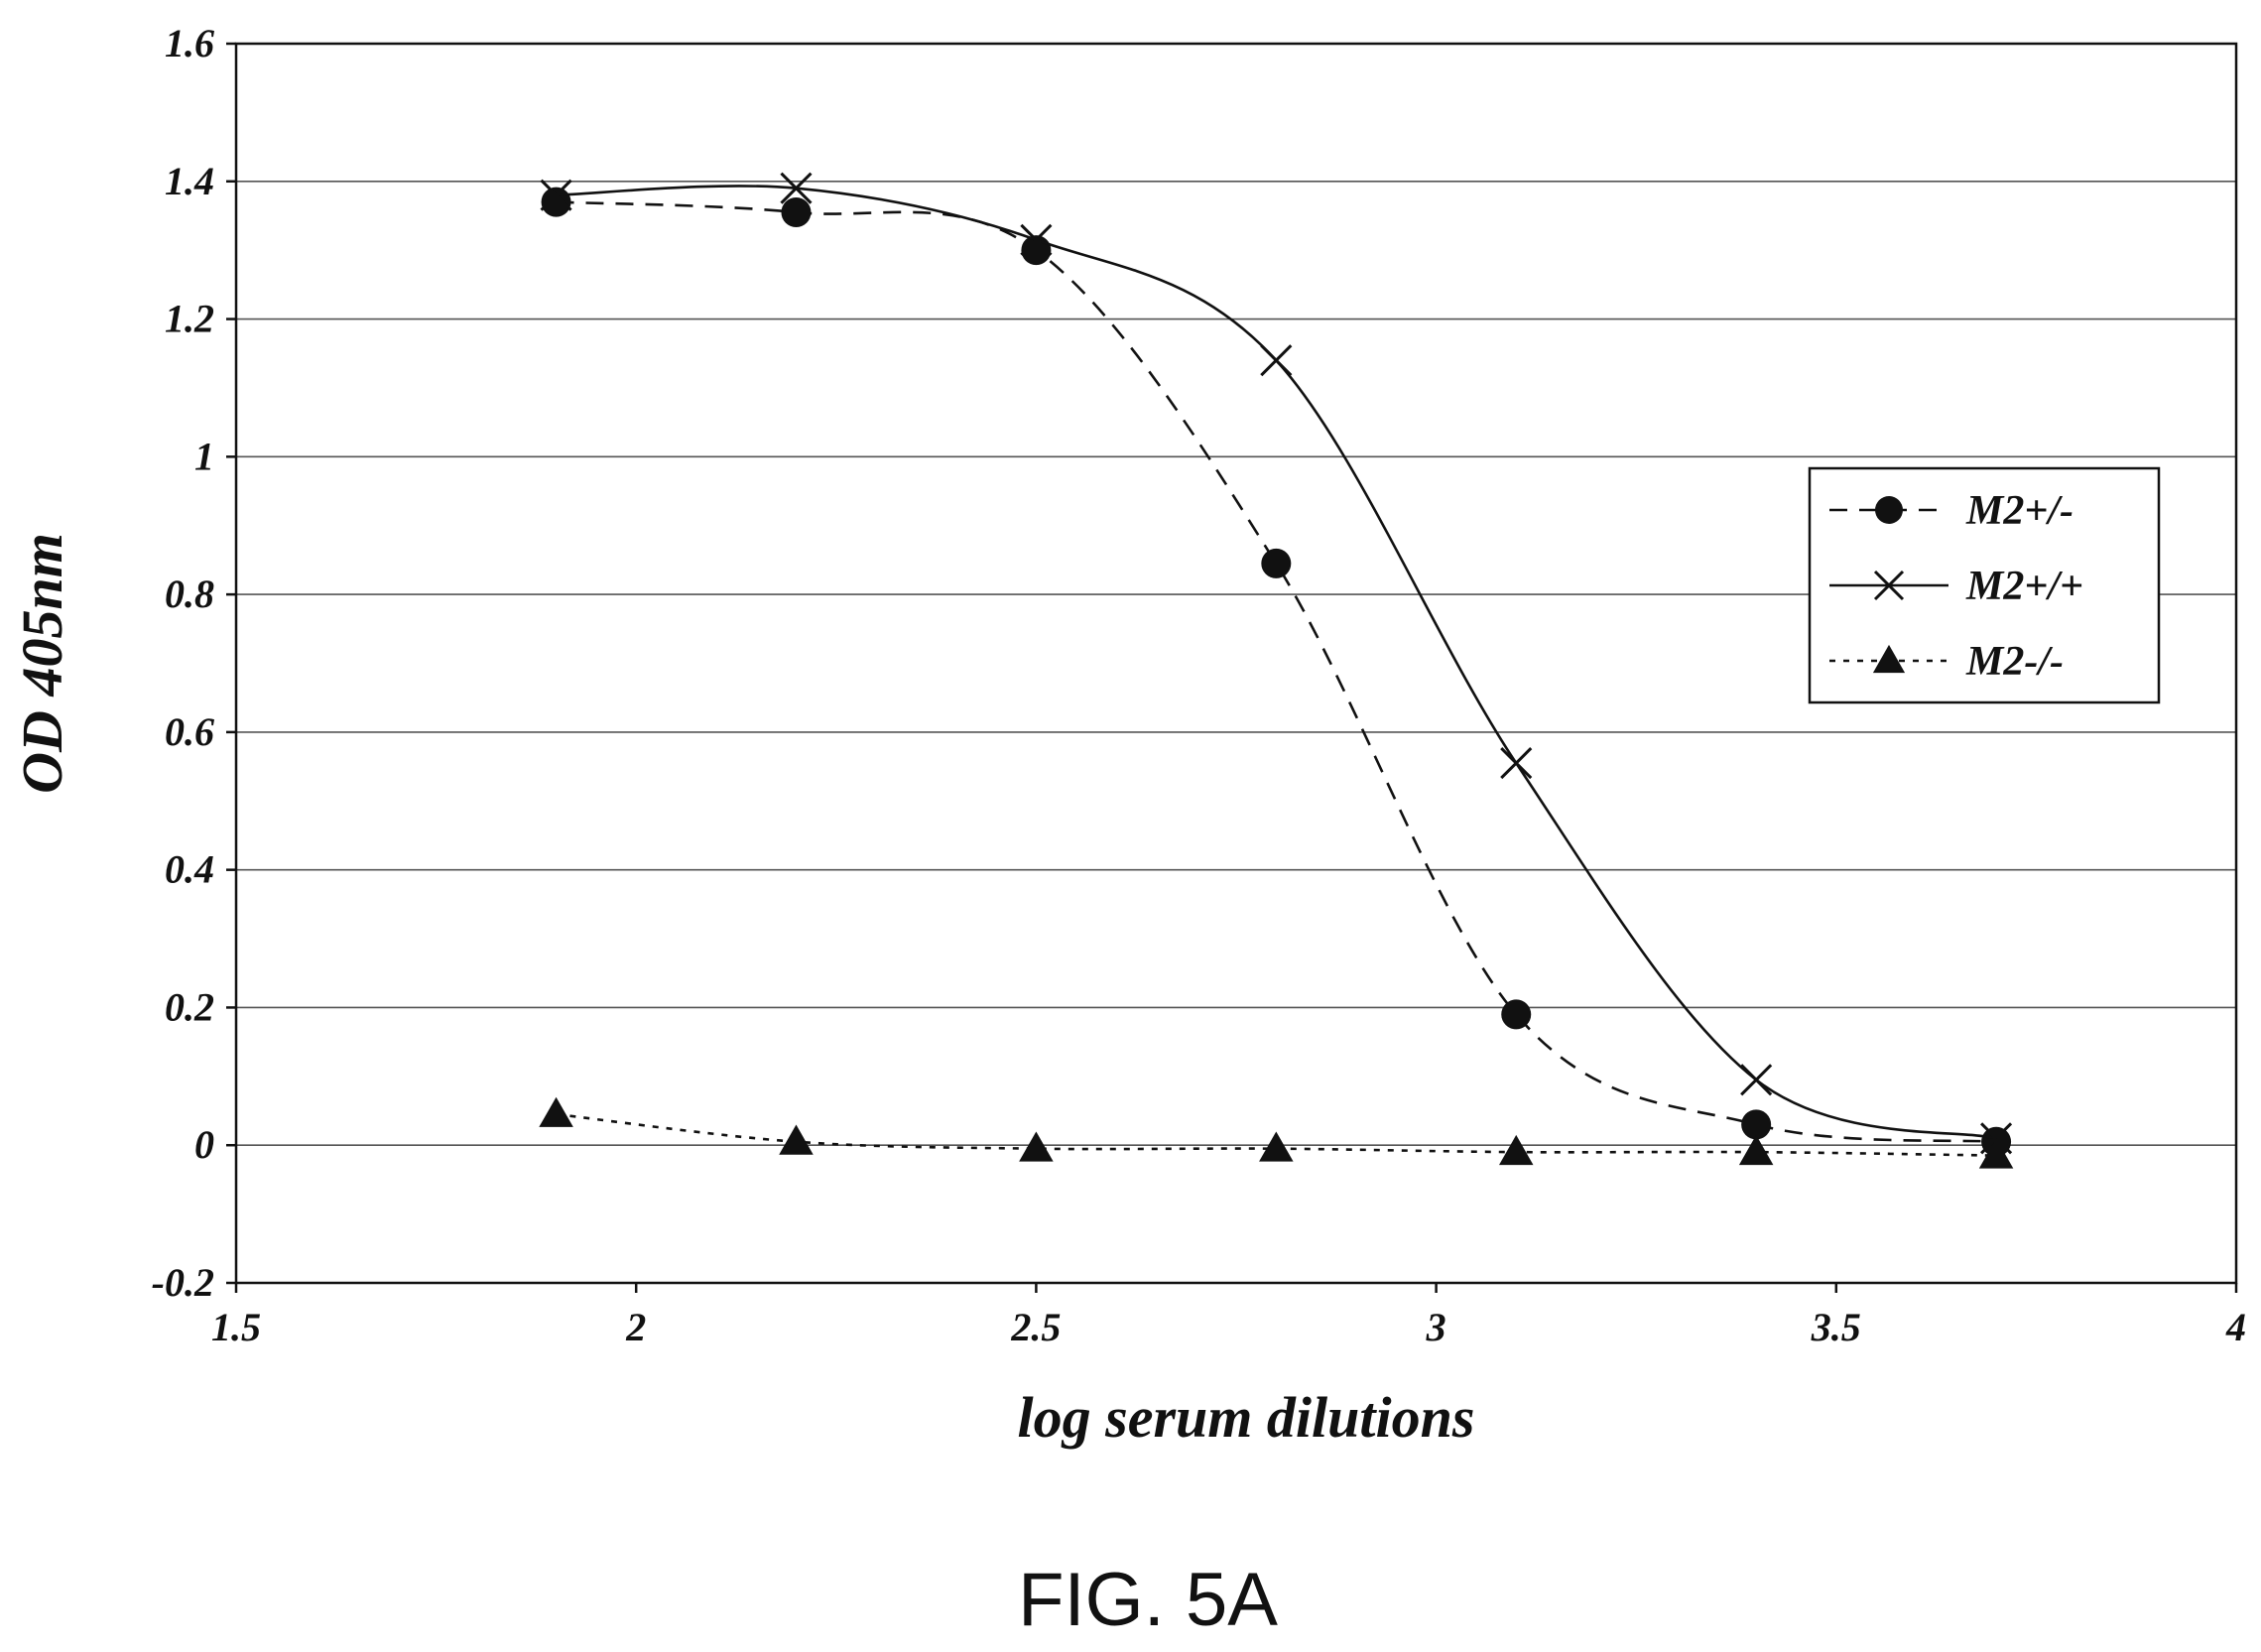 This screenshot has height=1652, width=2261. I want to click on legend: M2+/- M2+/+ M2-/-, so click(1984, 585).